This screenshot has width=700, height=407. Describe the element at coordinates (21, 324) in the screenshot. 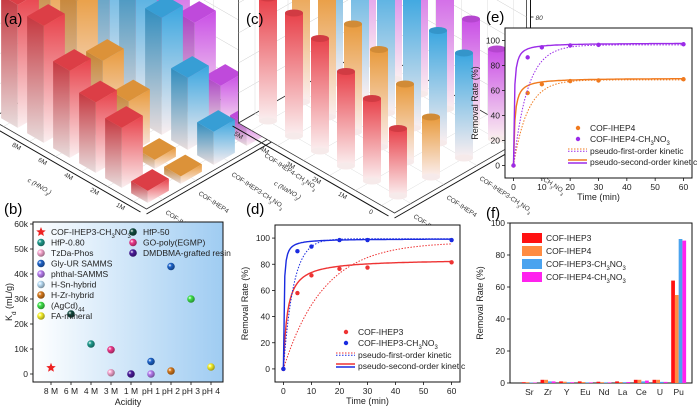

I see `y-tick-label: 20k` at that location.